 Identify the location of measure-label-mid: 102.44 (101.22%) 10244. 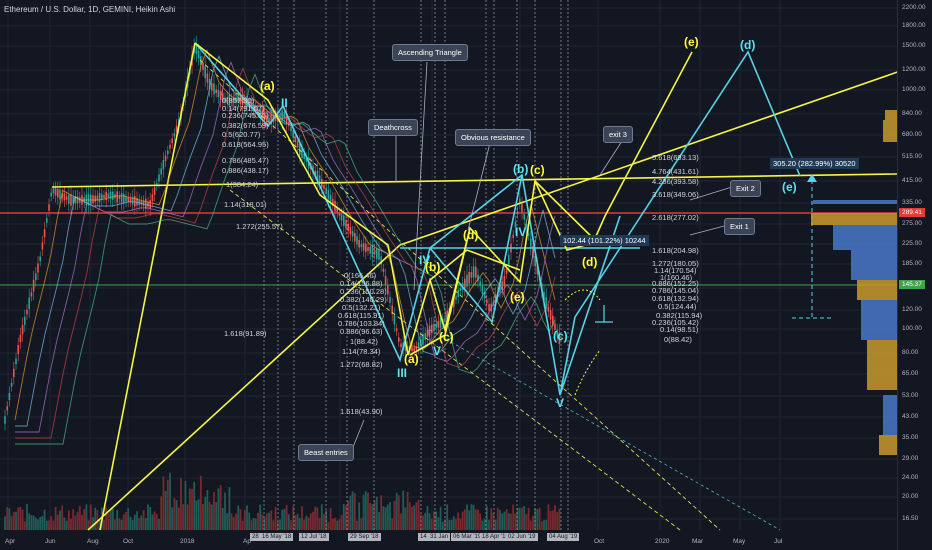
(604, 240).